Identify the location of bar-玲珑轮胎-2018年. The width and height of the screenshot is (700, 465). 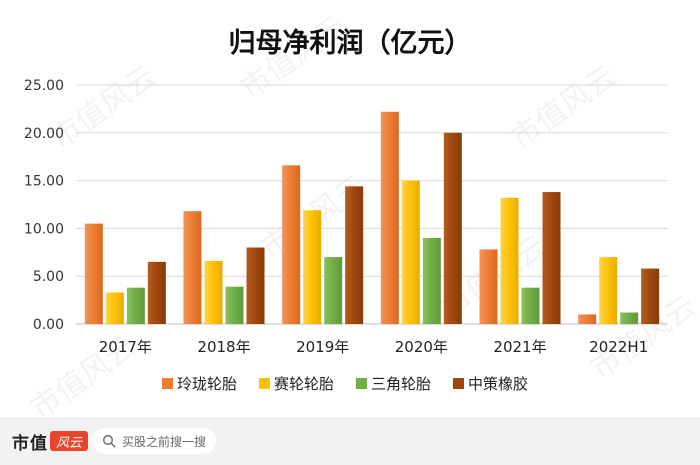
(192, 267).